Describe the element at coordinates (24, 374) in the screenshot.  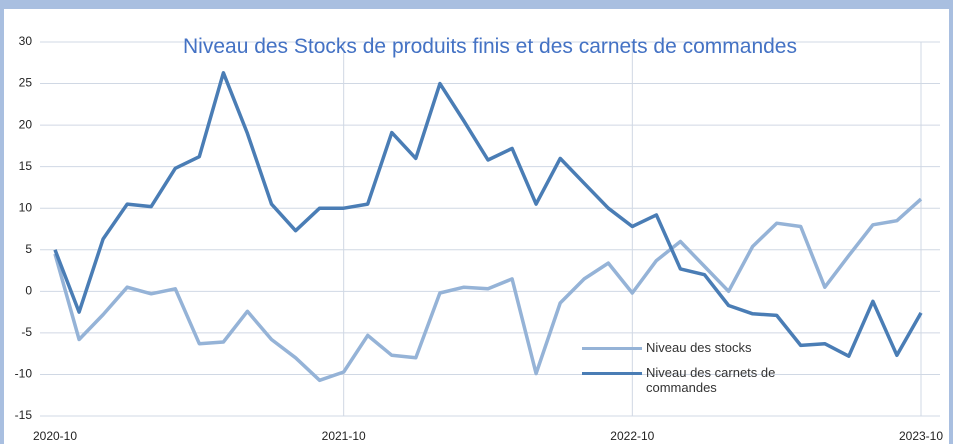
I see `y-tick-label: -10` at that location.